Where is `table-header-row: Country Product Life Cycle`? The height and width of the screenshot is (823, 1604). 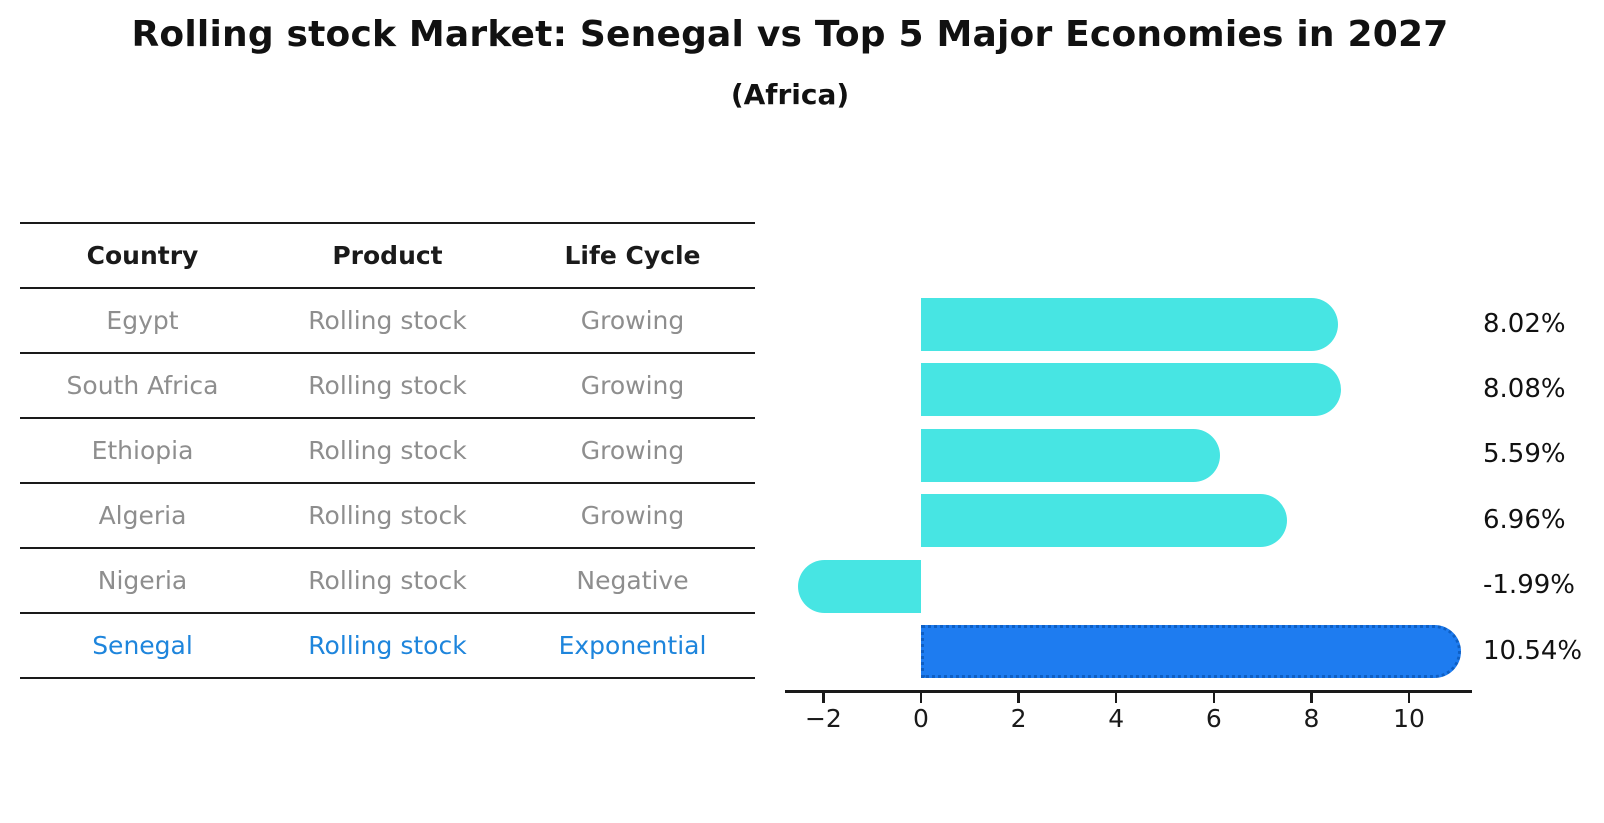
table-header-row: Country Product Life Cycle is located at coordinates (387, 255).